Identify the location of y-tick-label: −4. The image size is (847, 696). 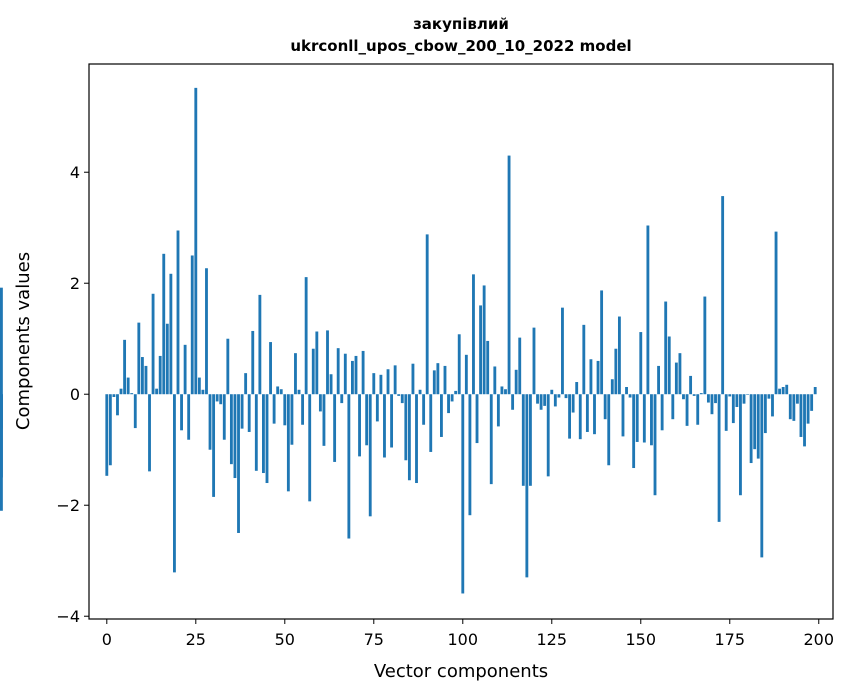
(68, 616).